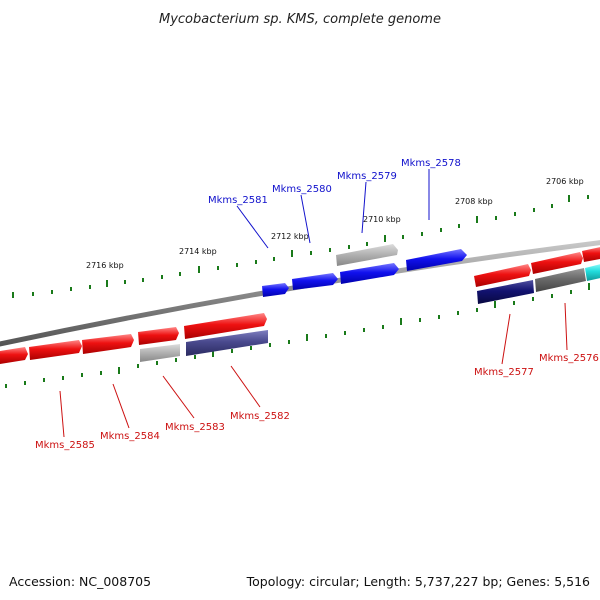 The height and width of the screenshot is (600, 600). What do you see at coordinates (195, 427) in the screenshot?
I see `gene-label-text: Mkms_2583` at bounding box center [195, 427].